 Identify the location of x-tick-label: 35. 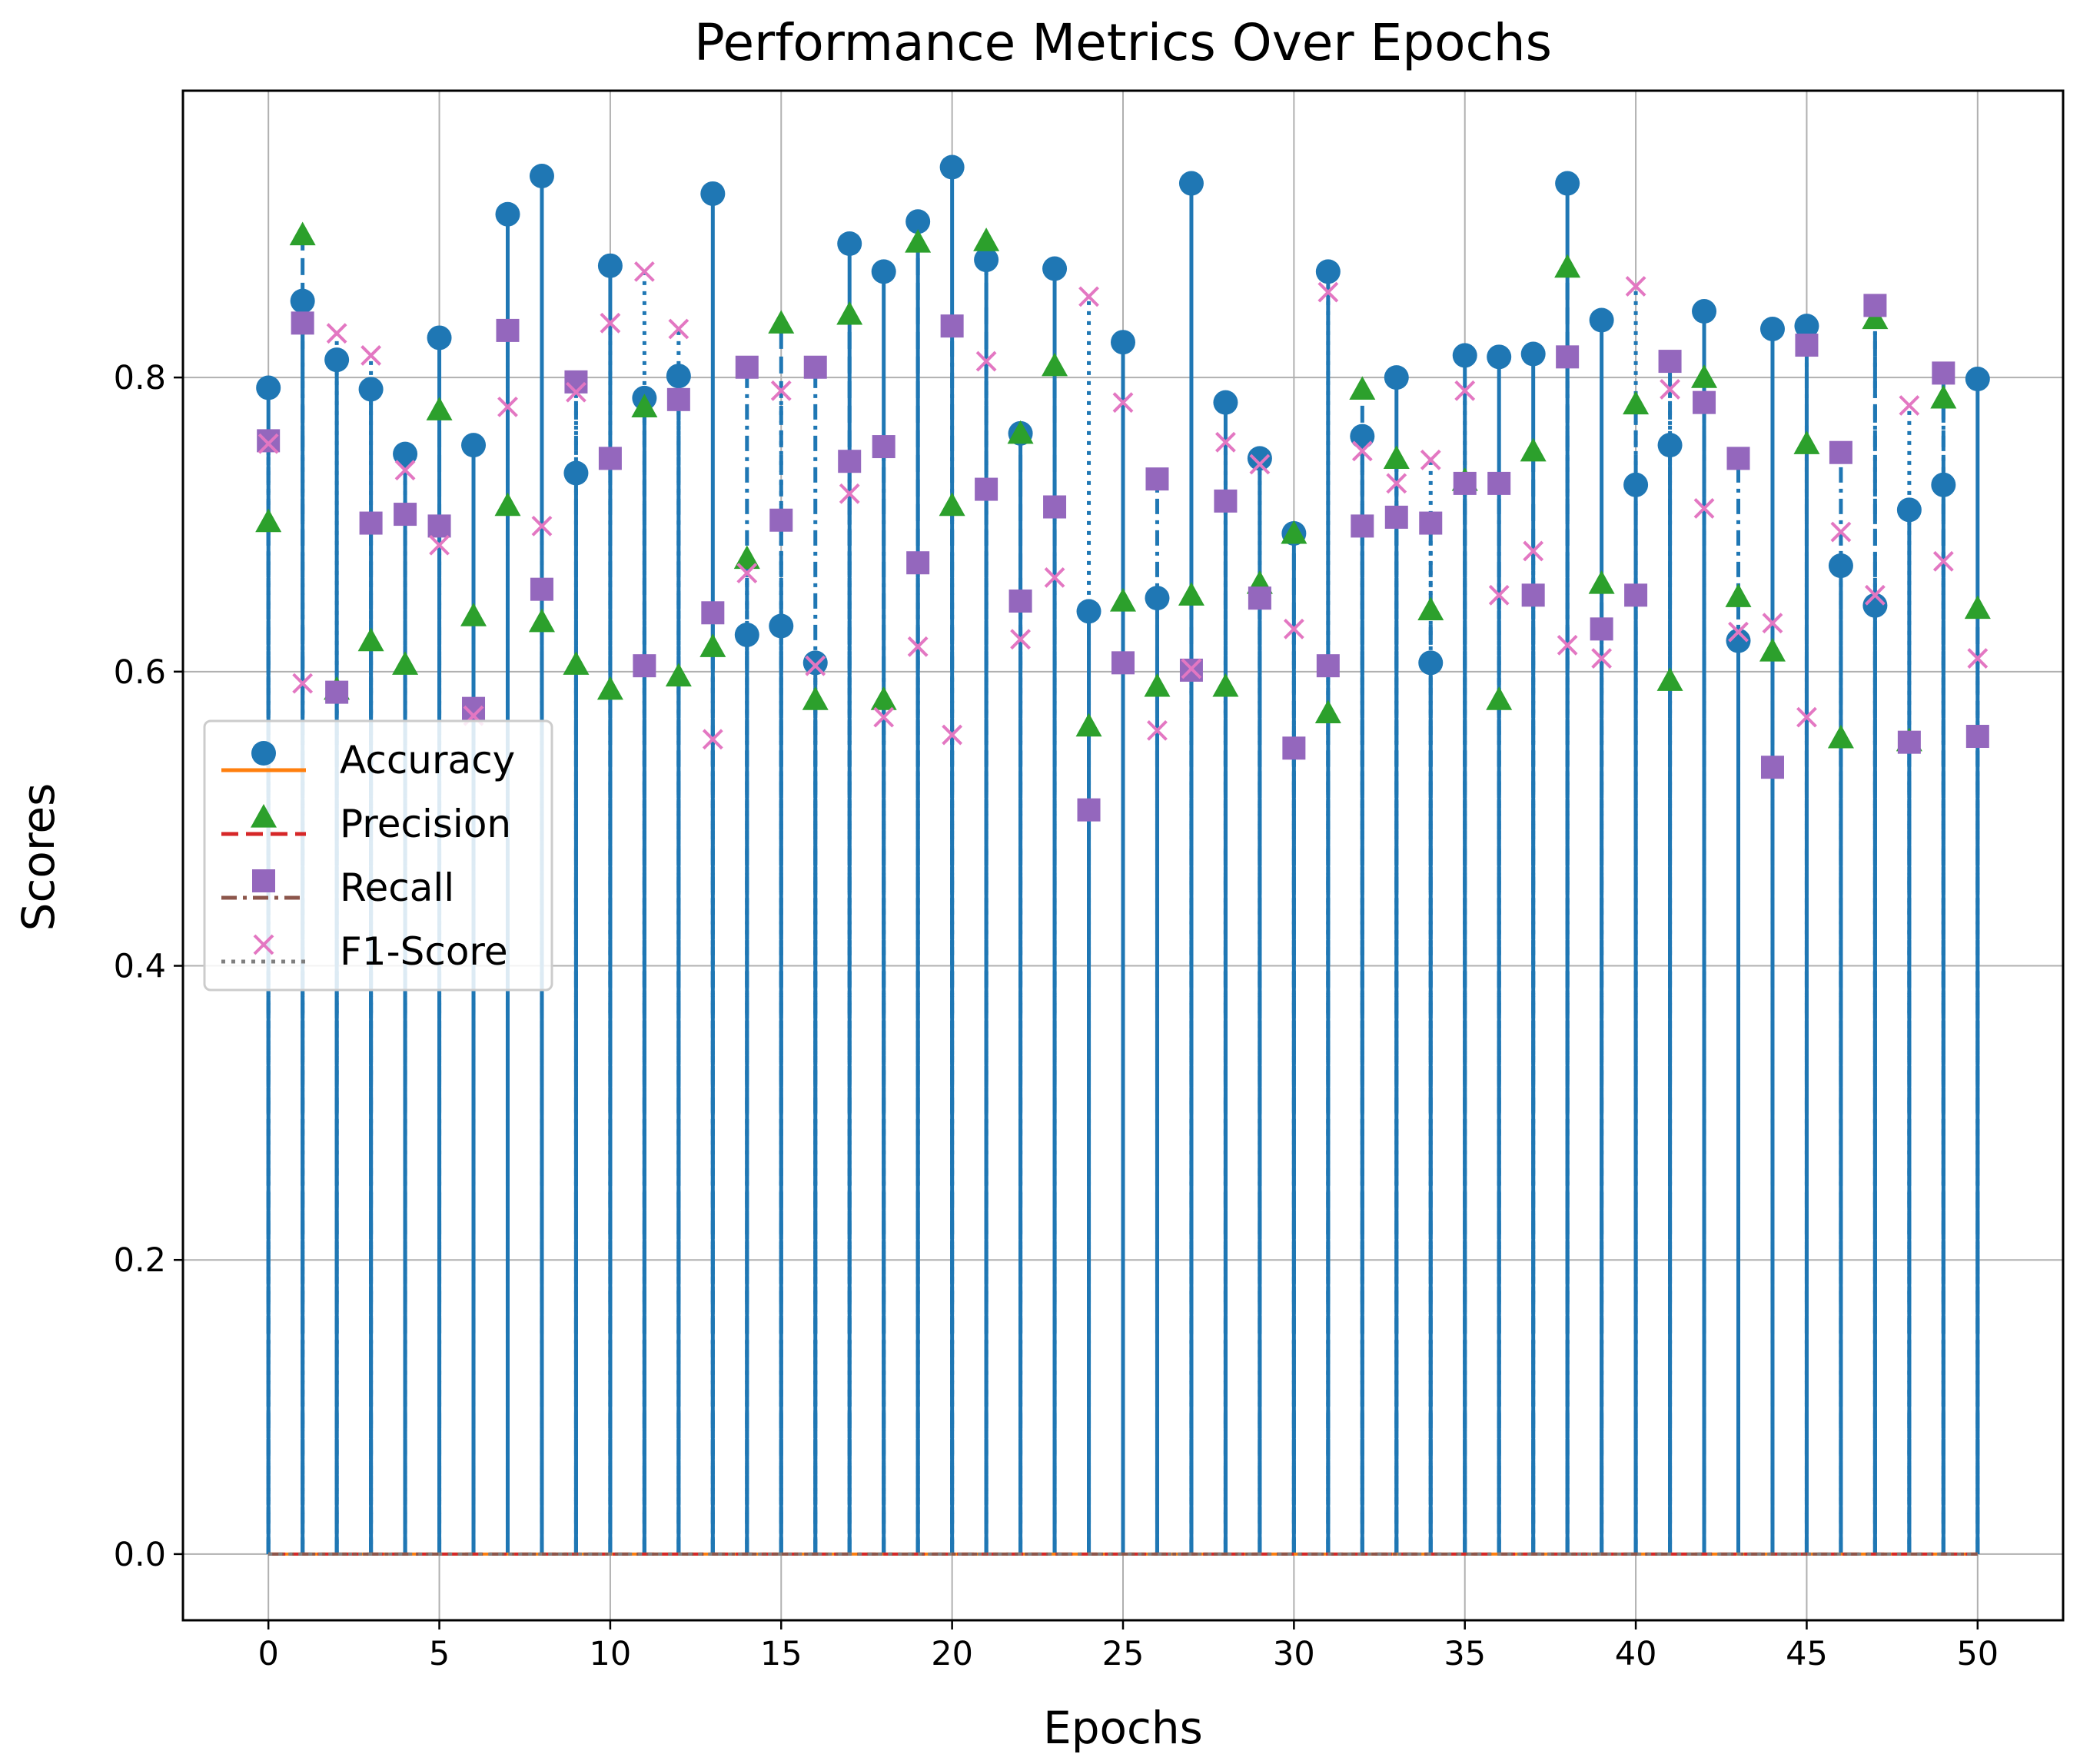
(1465, 1654).